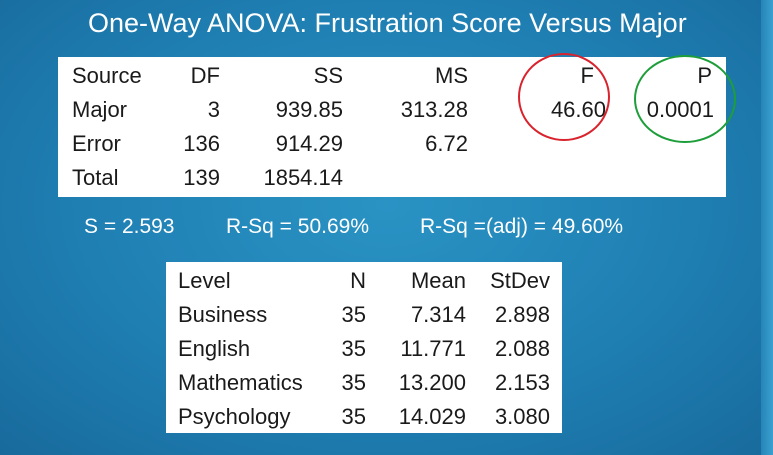 The height and width of the screenshot is (455, 773). I want to click on anova-row-total-ss: 1854.14, so click(303, 177).